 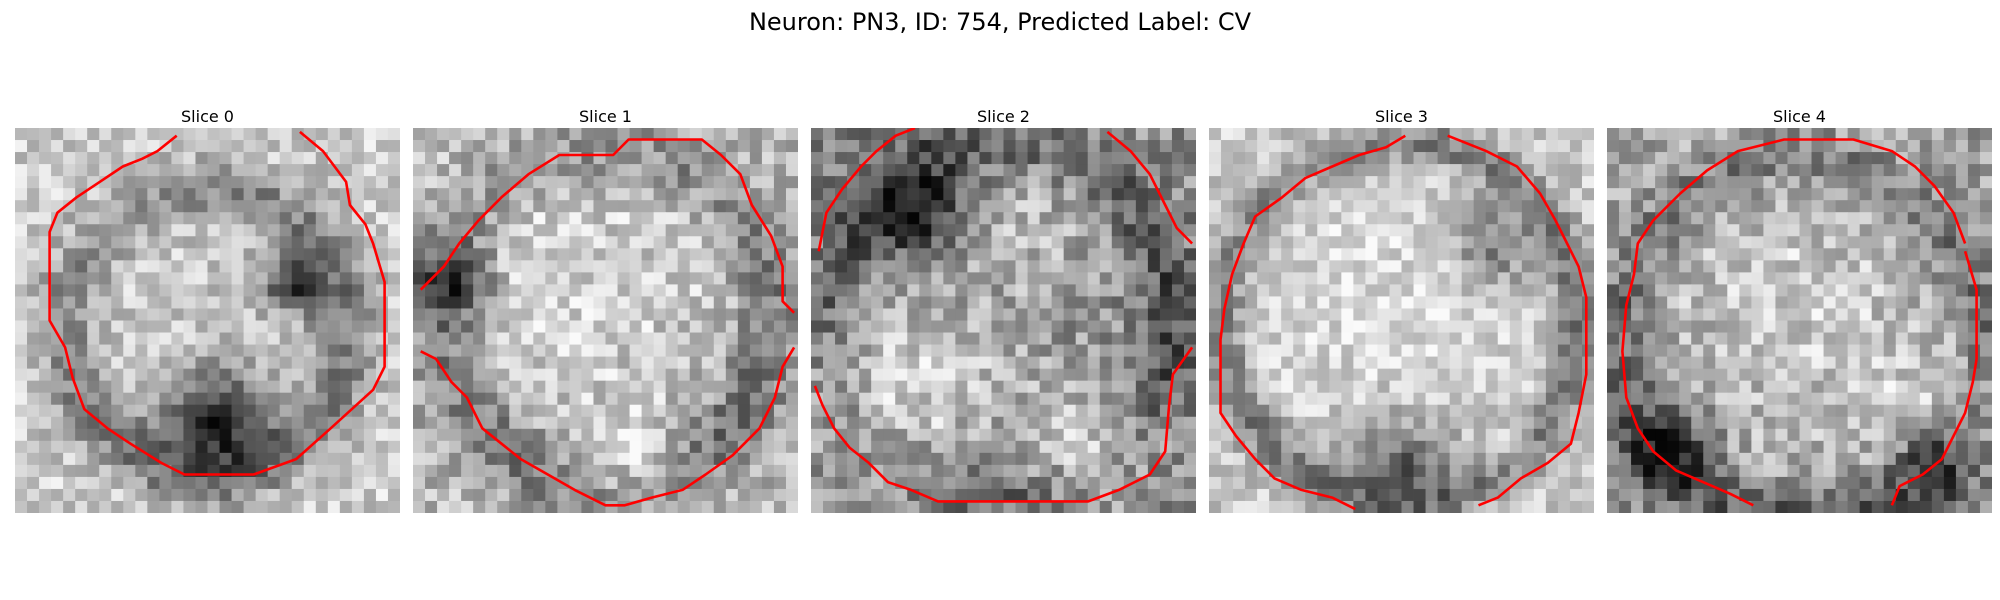 I want to click on slice-title-0: Slice 0, so click(x=207, y=116).